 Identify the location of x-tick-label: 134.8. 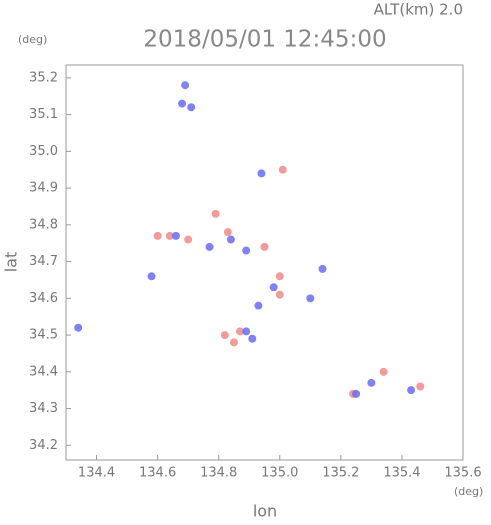
(218, 473).